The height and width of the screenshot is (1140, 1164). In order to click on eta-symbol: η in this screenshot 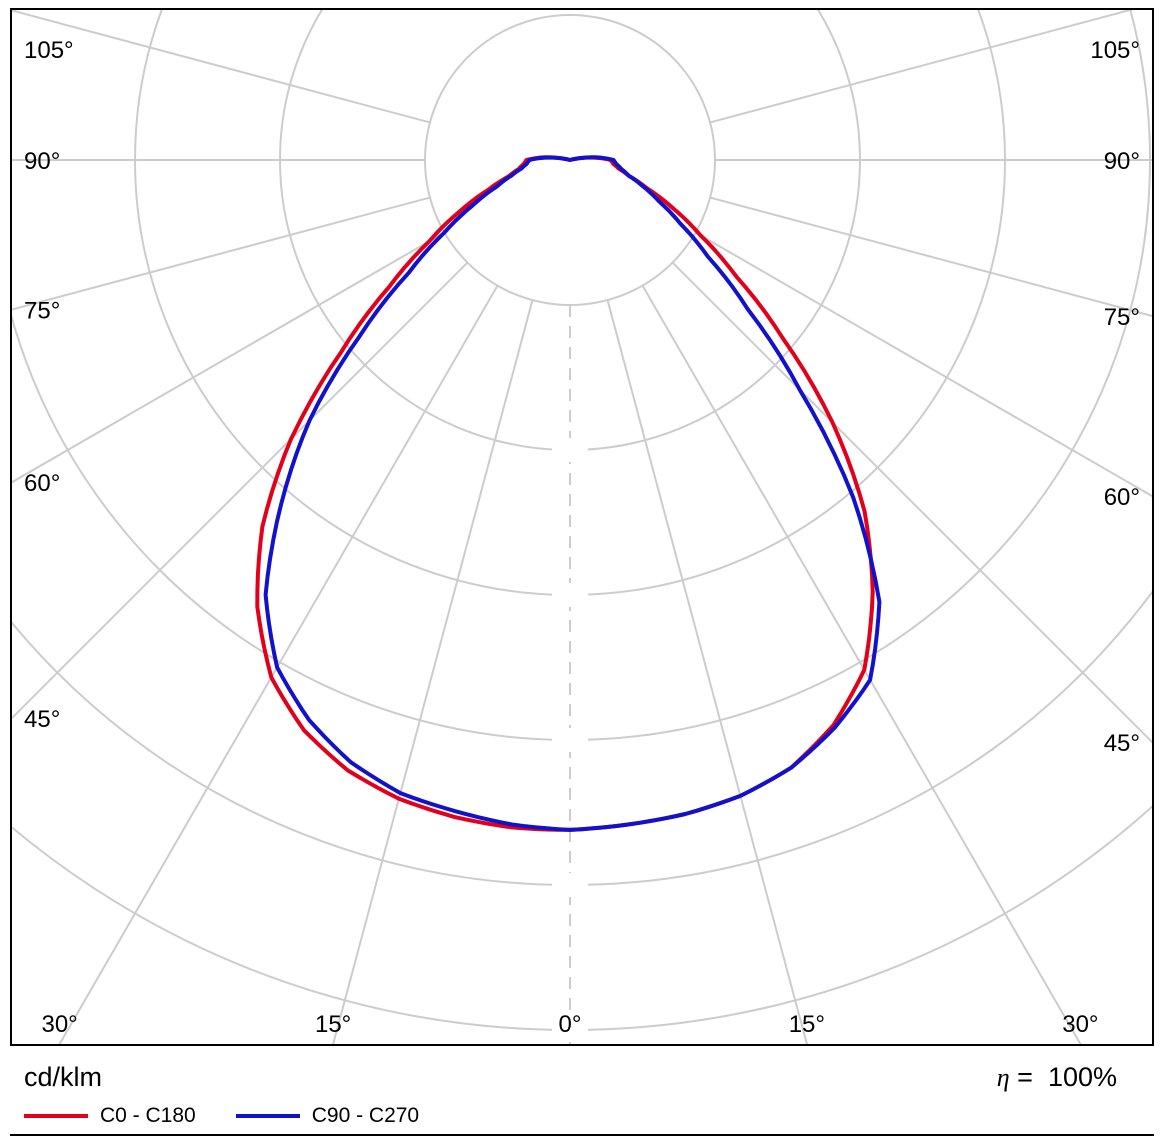, I will do `click(1003, 1077)`.